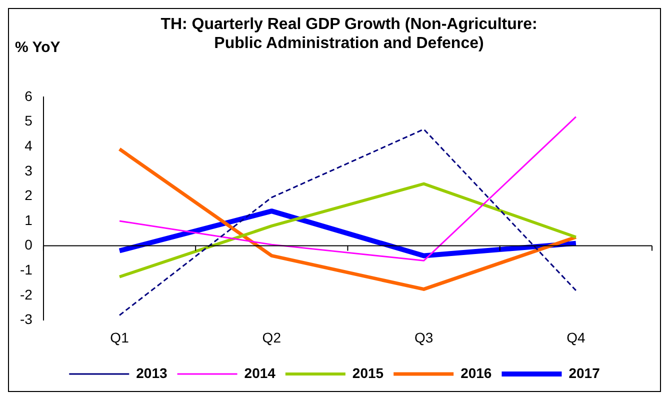  I want to click on y-tick-label: -2, so click(26, 294).